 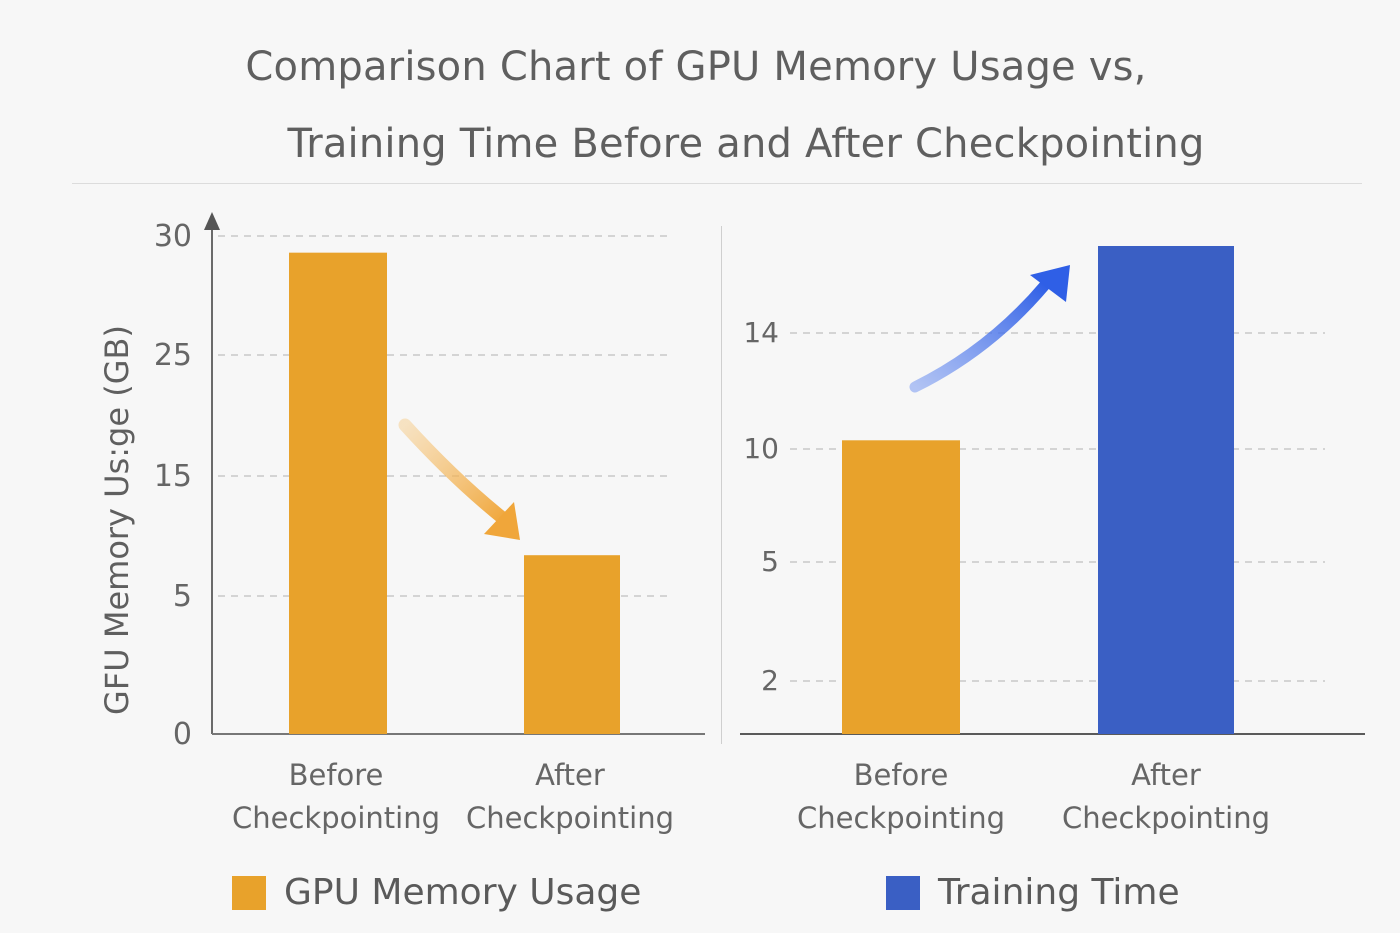 I want to click on right-x-tick-label-0-line-0: Before, so click(x=901, y=775).